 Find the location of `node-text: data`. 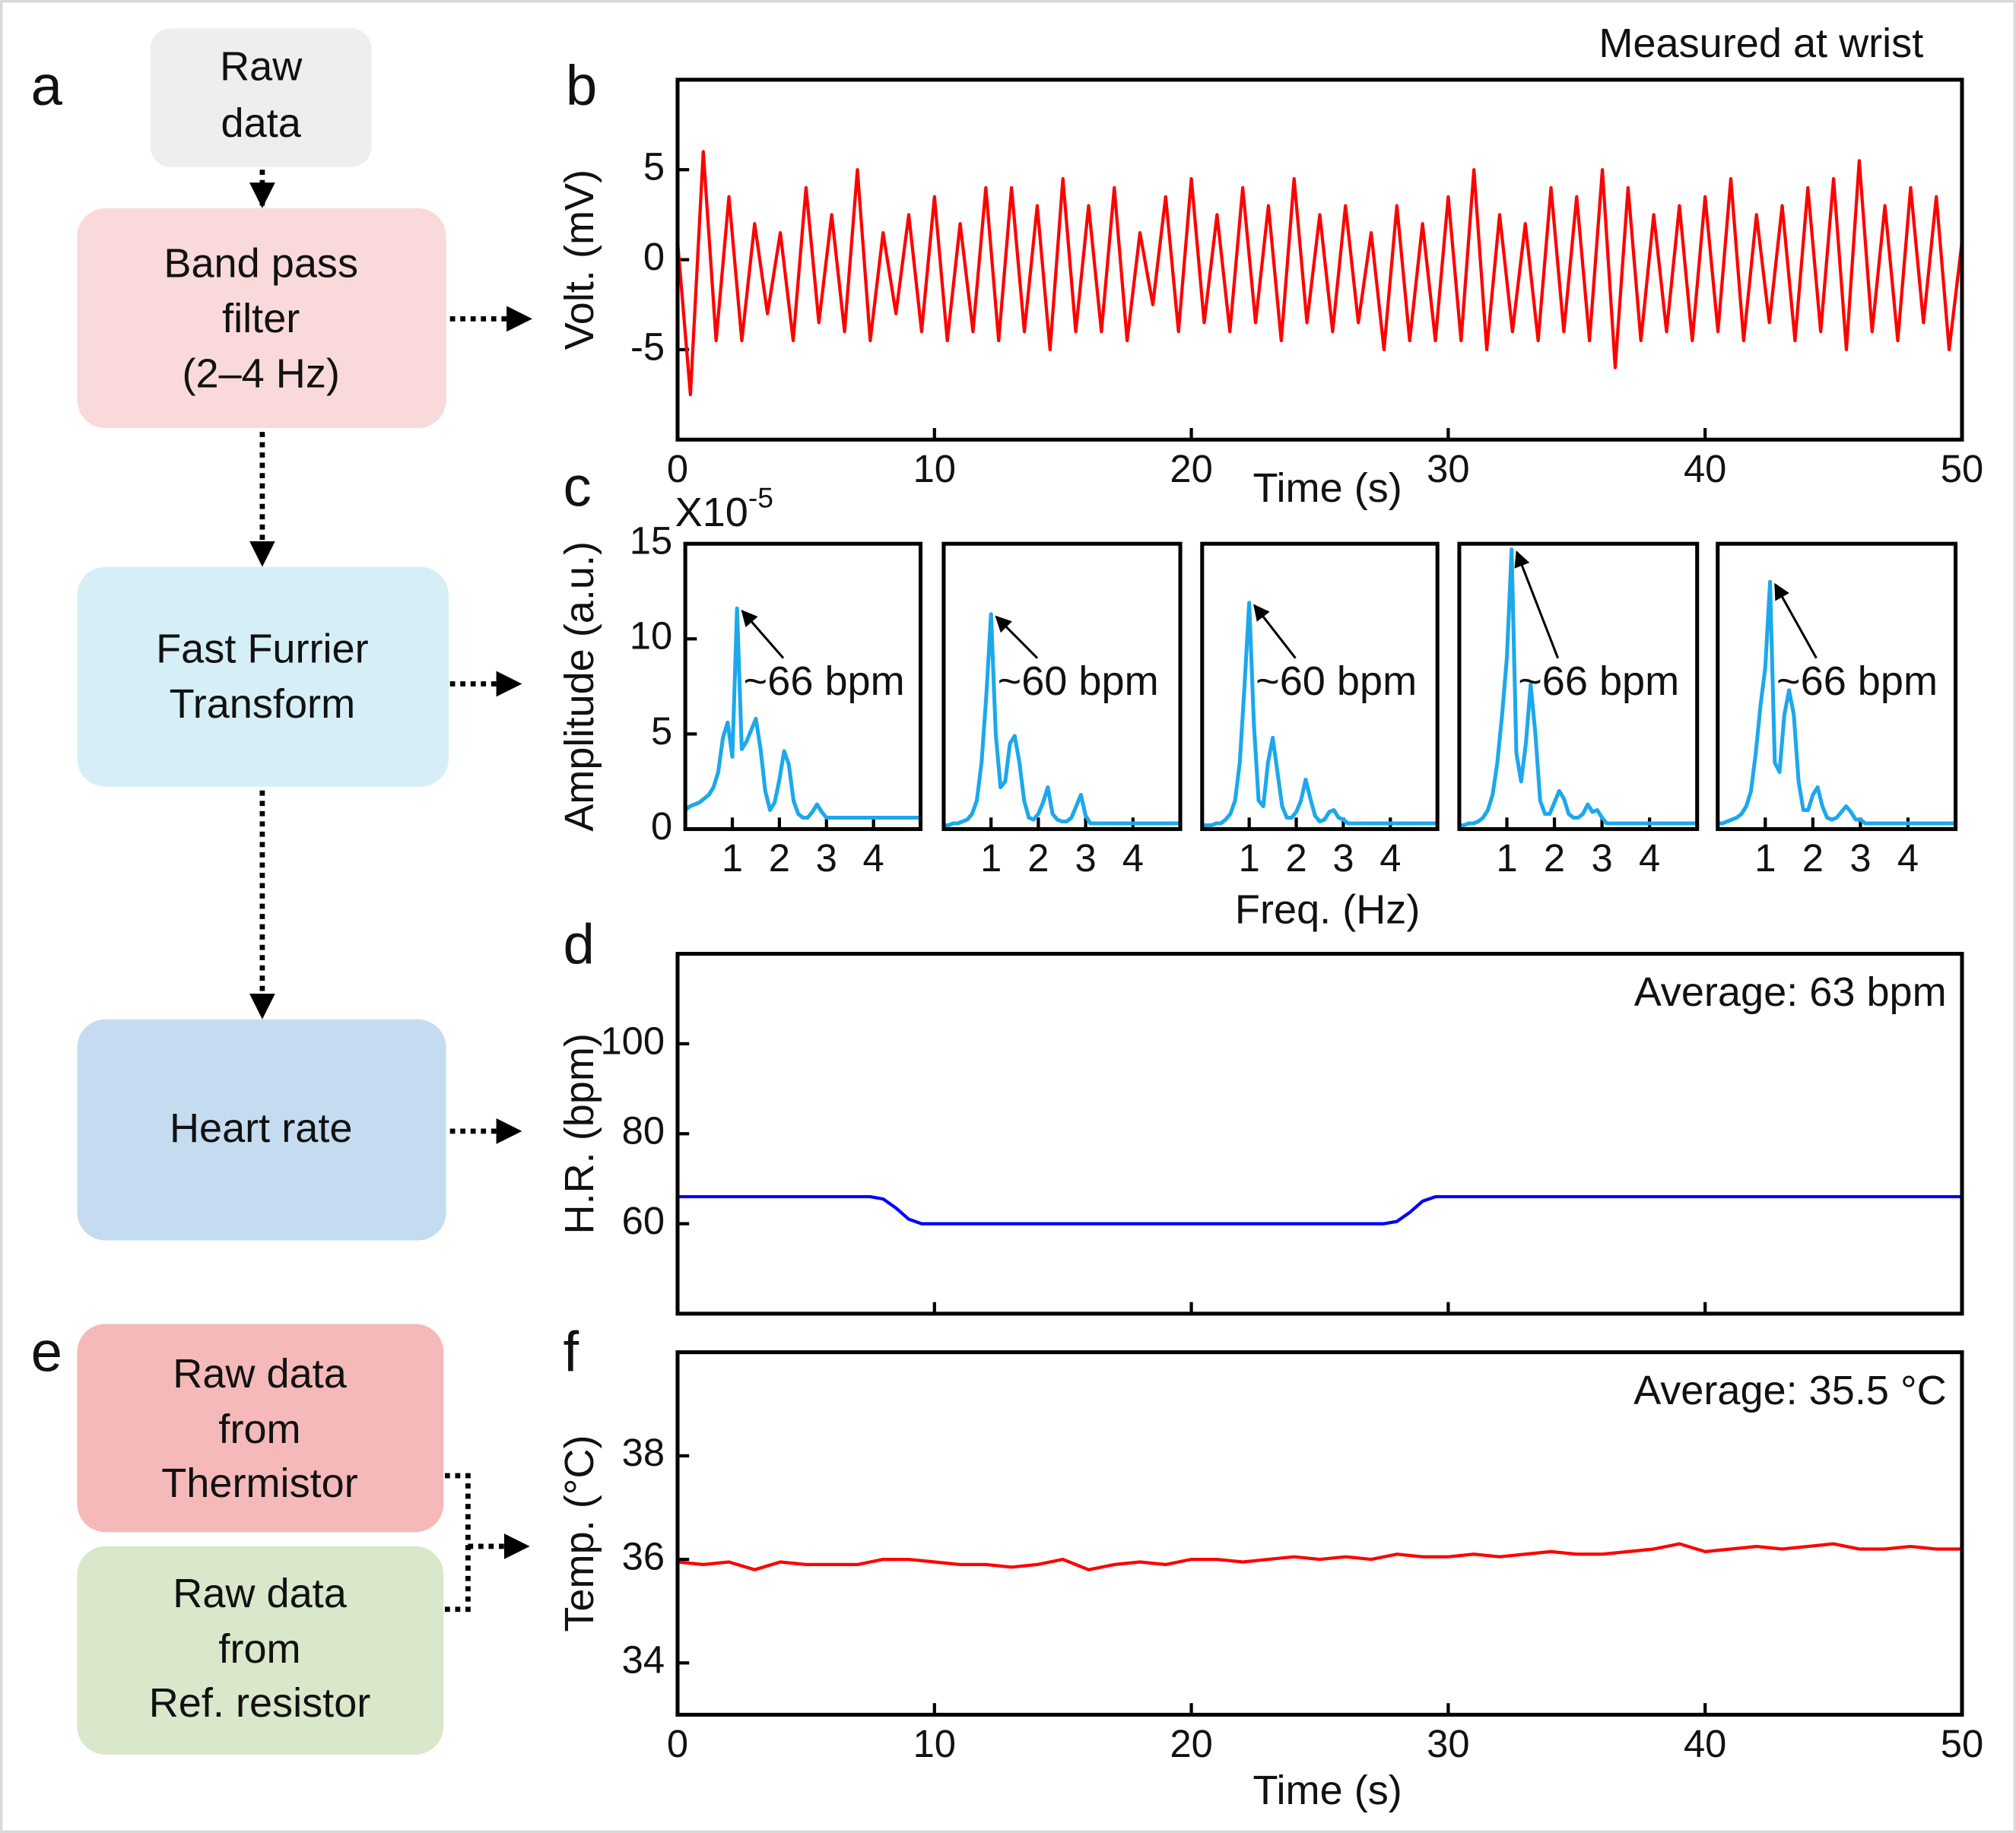

node-text: data is located at coordinates (262, 123).